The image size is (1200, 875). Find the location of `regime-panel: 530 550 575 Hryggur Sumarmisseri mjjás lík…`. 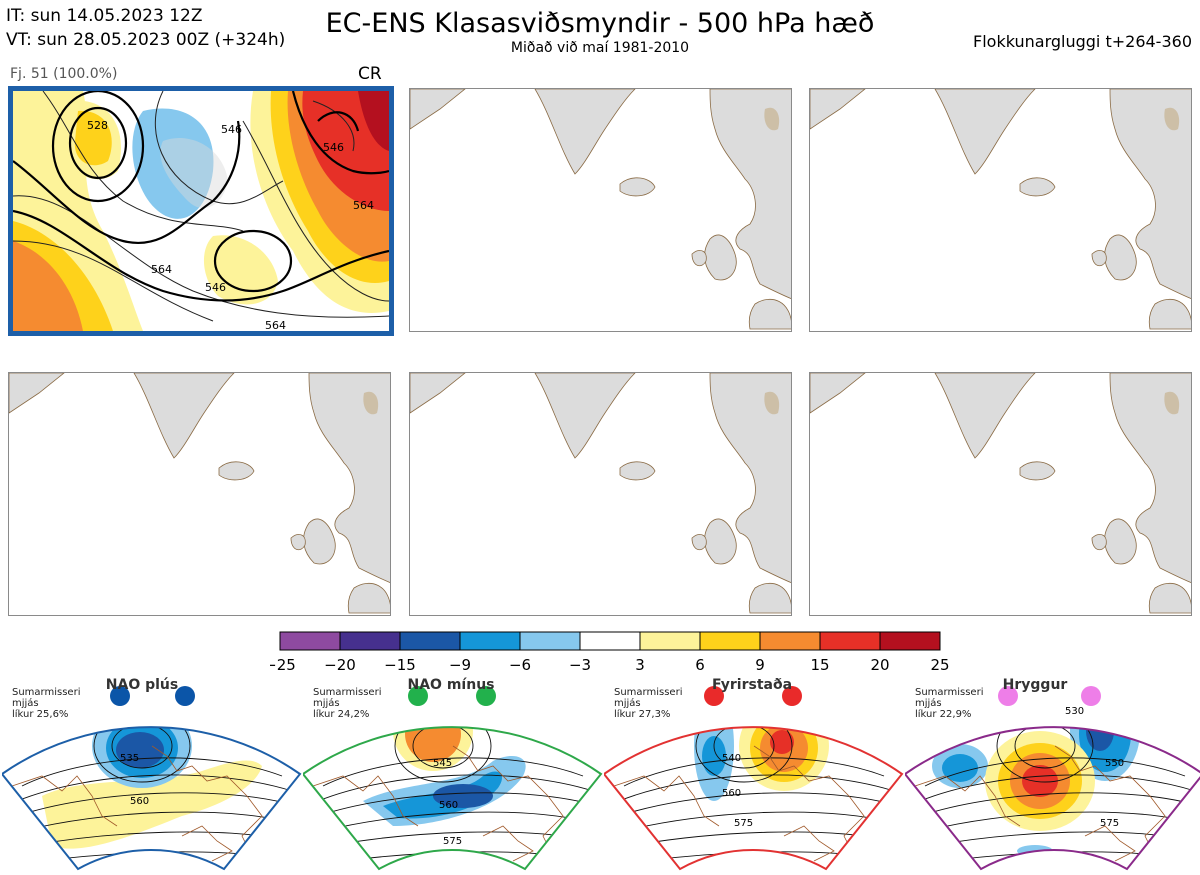

regime-panel: 530 550 575 Hryggur Sumarmisseri mjjás lík… is located at coordinates (1051, 773).